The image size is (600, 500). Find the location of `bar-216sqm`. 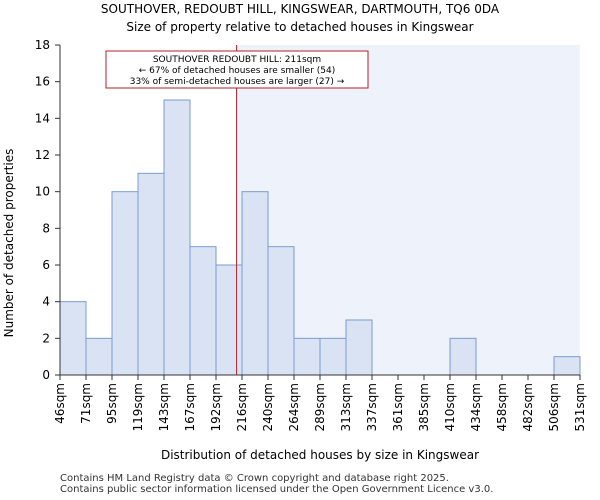

bar-216sqm is located at coordinates (255, 283).